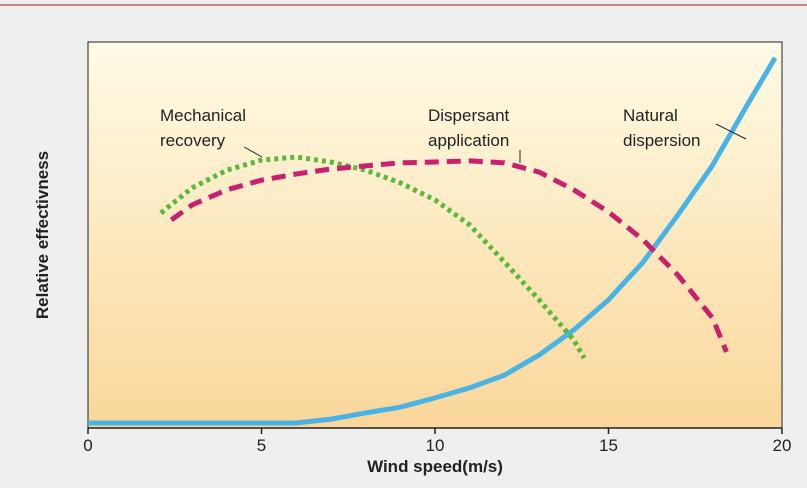 The height and width of the screenshot is (488, 807). I want to click on series-label: Mechanical, so click(203, 115).